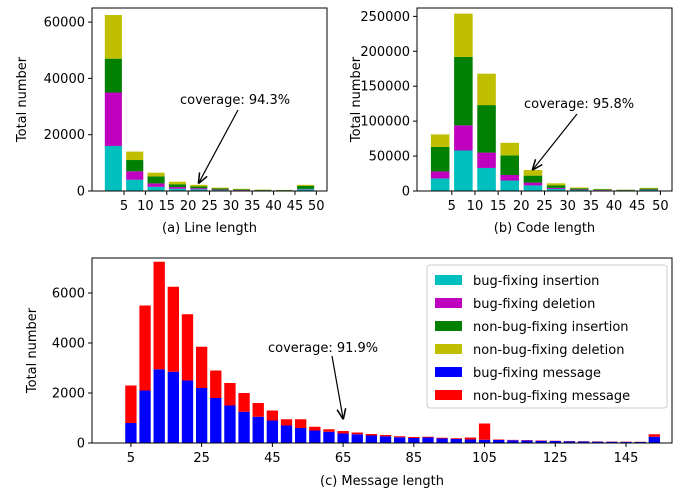  Describe the element at coordinates (64, 135) in the screenshot. I see `y-tick-label: 20000` at that location.